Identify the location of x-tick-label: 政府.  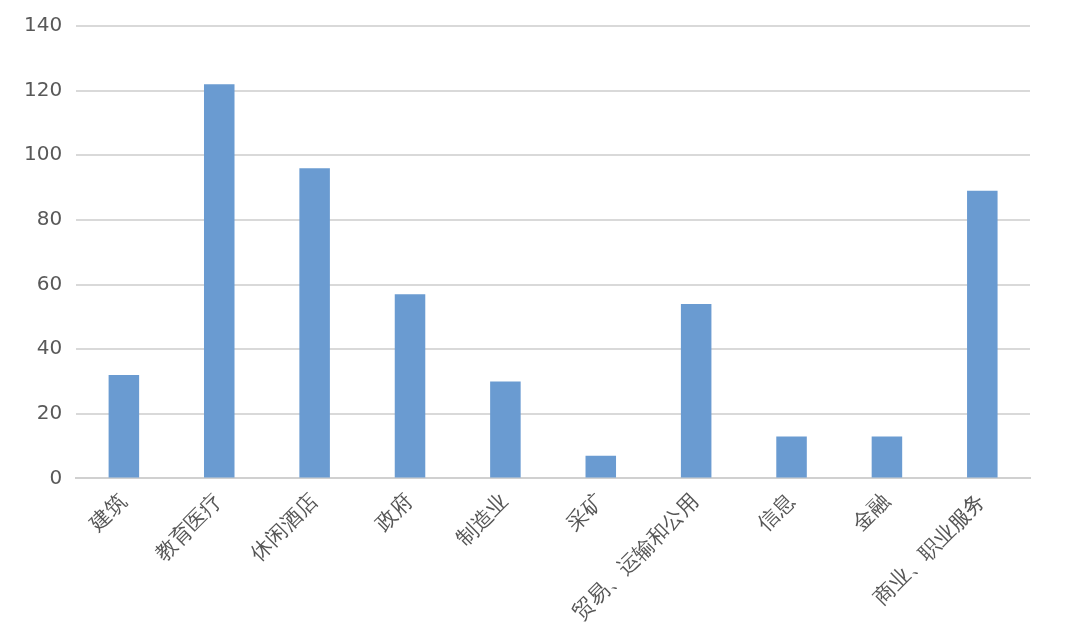
(394, 512).